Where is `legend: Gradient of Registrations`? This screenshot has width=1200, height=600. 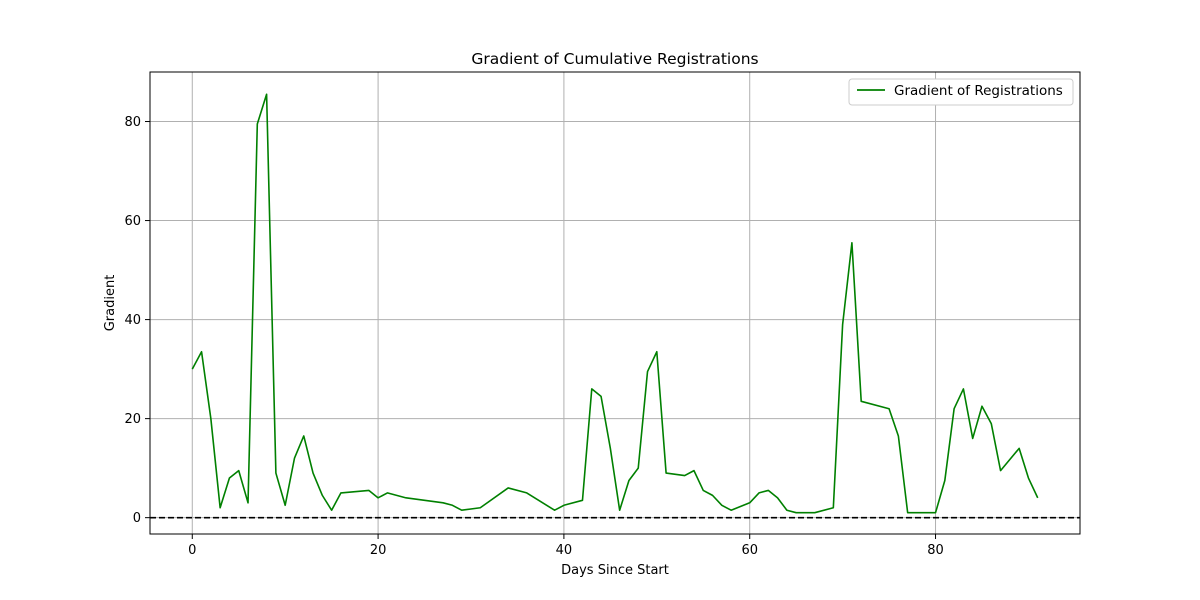
legend: Gradient of Registrations is located at coordinates (961, 92).